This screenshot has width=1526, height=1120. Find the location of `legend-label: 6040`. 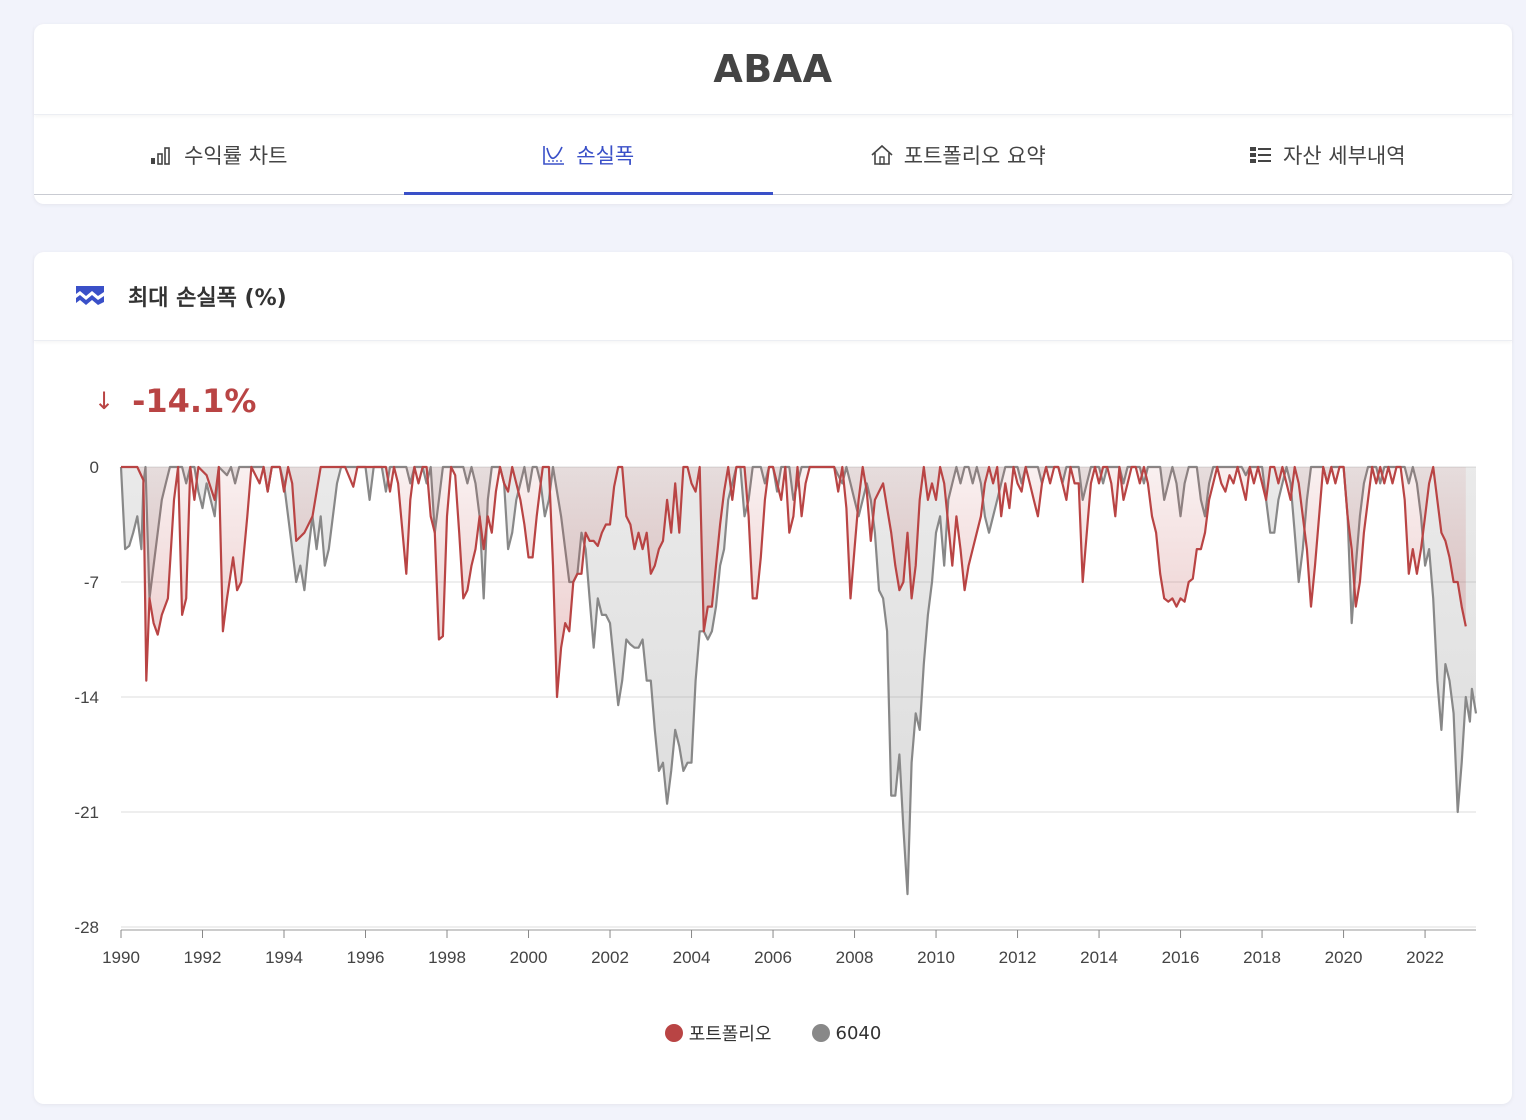

legend-label: 6040 is located at coordinates (858, 1033).